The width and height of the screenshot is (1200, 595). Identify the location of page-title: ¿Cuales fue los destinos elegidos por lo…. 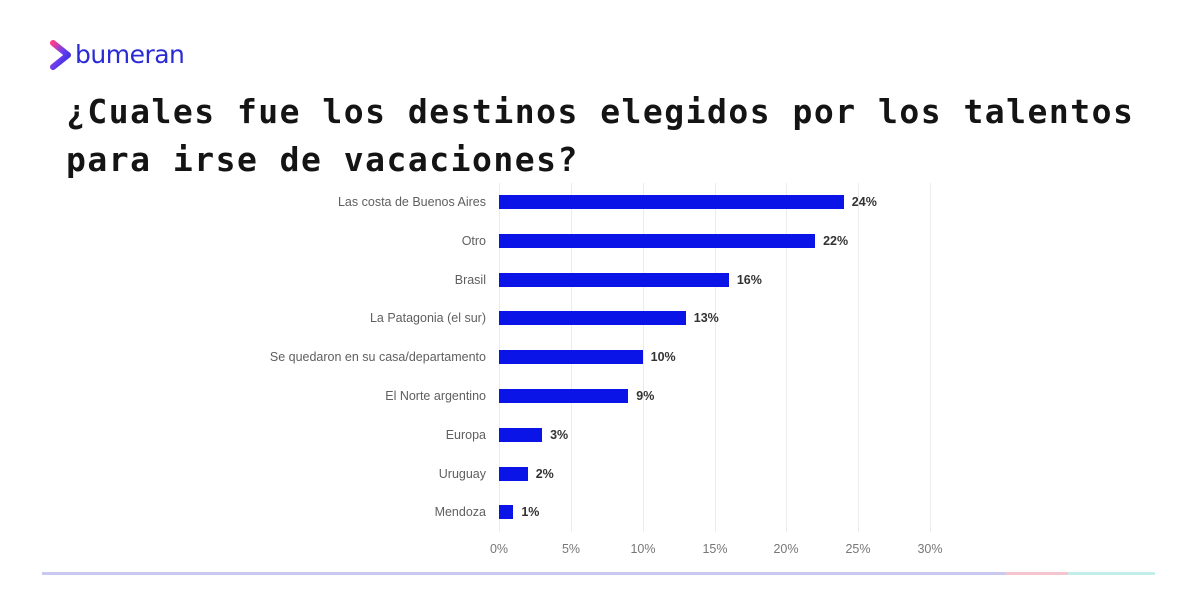
(600, 135).